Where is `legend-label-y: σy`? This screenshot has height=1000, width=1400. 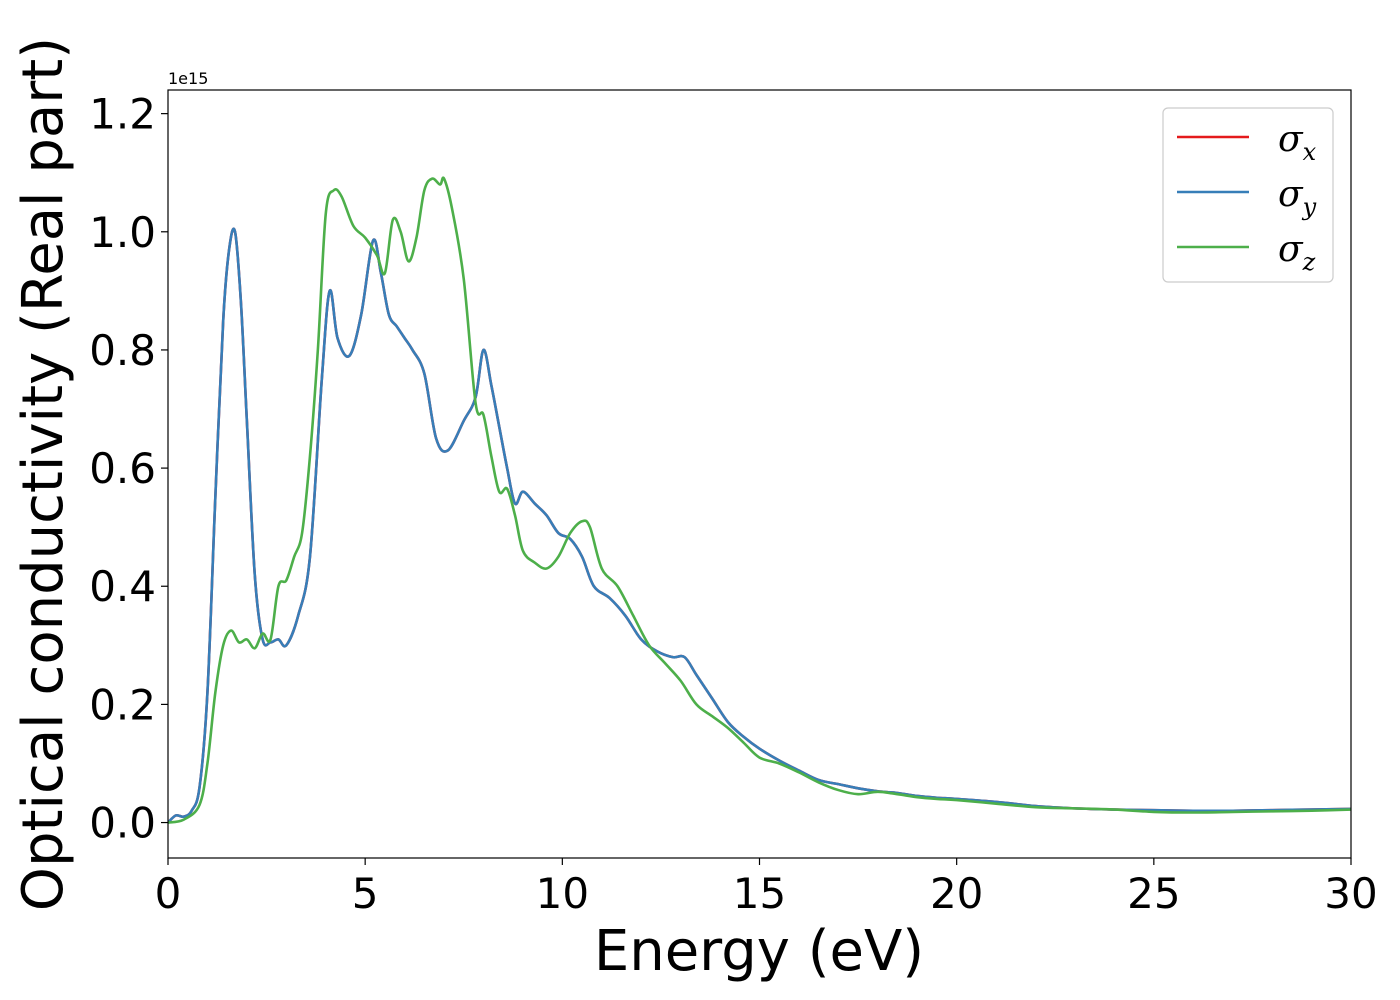 legend-label-y: σy is located at coordinates (1297, 197).